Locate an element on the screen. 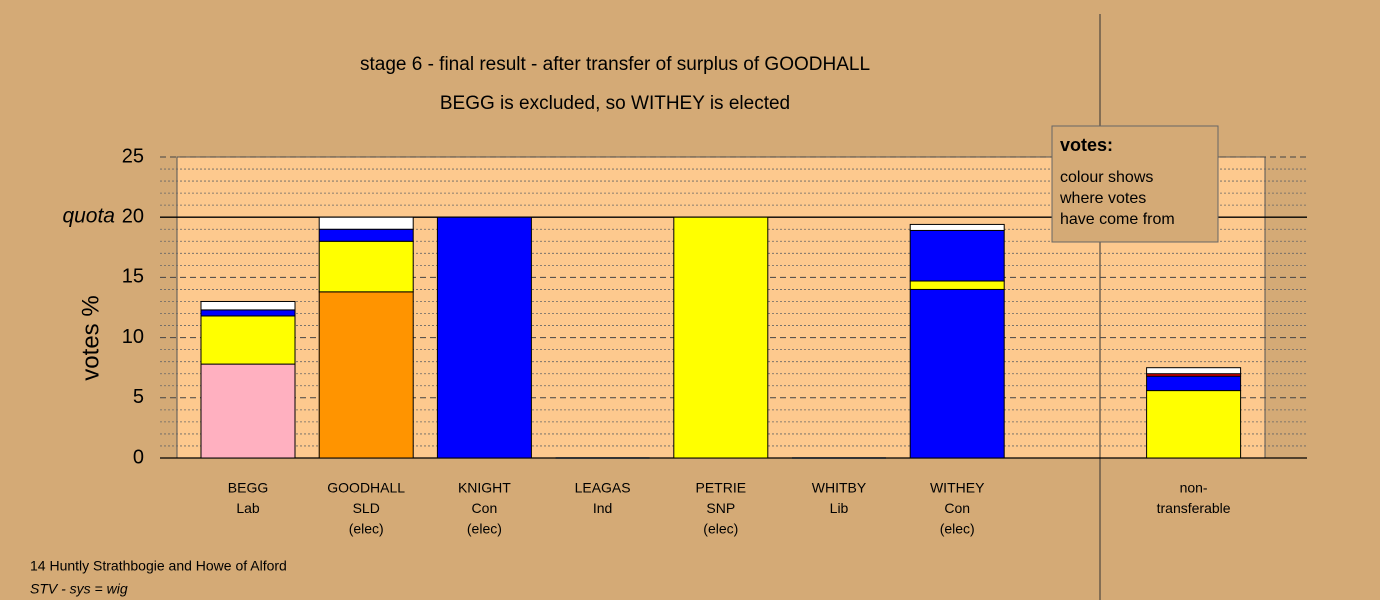  y-axis-label: votes % is located at coordinates (90, 337).